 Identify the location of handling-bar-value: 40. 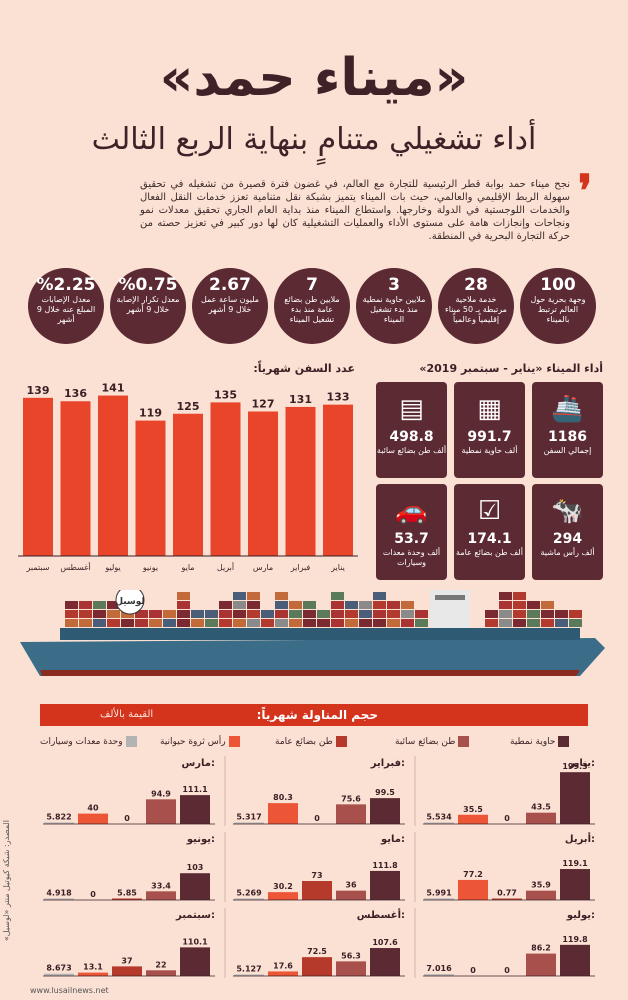
(93, 808).